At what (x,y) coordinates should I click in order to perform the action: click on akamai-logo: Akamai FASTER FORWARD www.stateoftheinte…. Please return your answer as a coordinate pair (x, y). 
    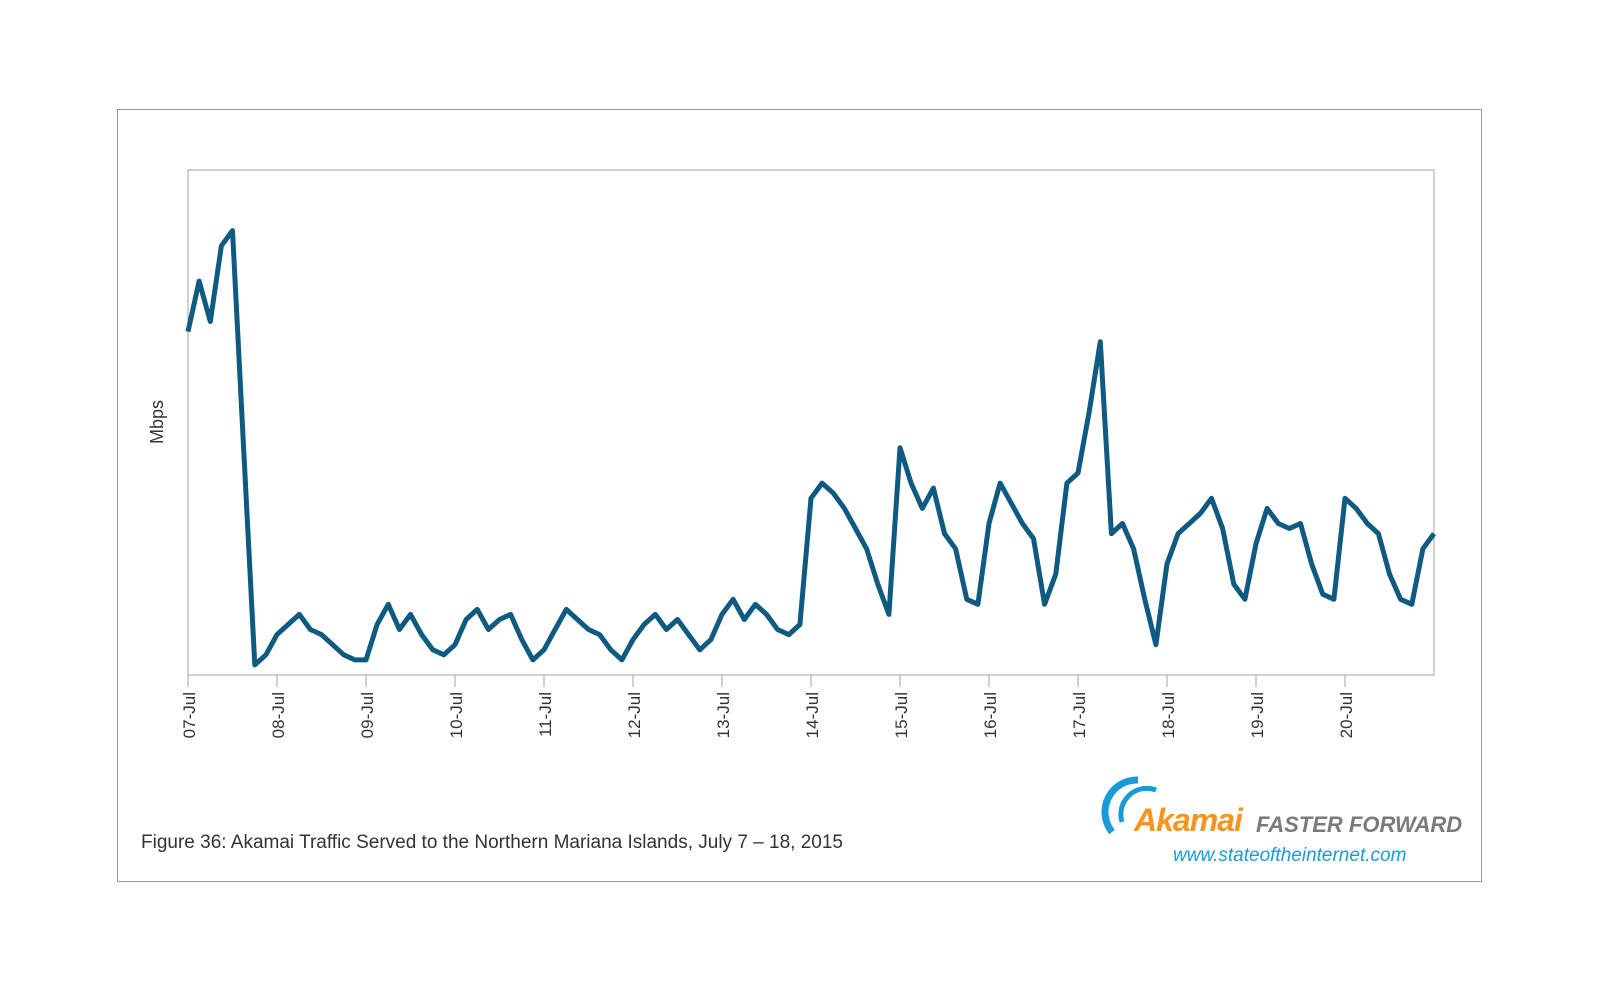
    Looking at the image, I should click on (1283, 819).